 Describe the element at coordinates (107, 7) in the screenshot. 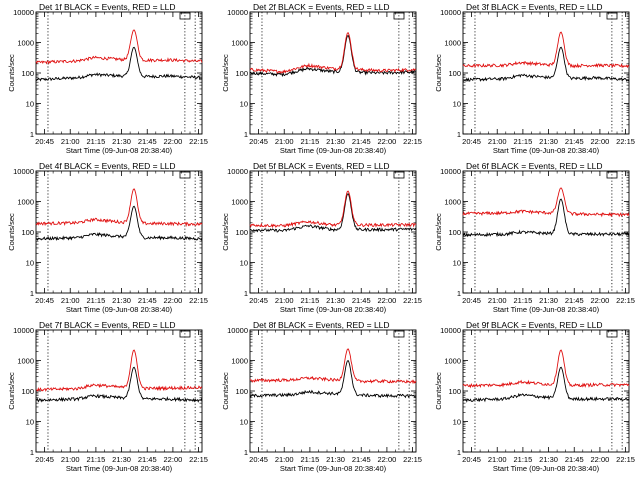

I see `chart-title: Det 1f BLACK = Events, RED = LLD` at that location.